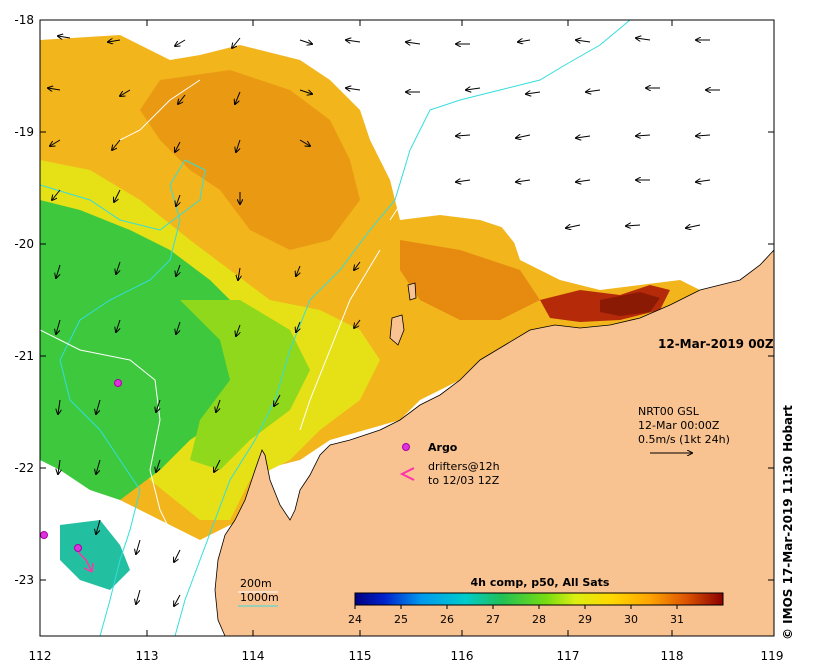  Describe the element at coordinates (406, 447) in the screenshot. I see `argo-legend-marker` at that location.